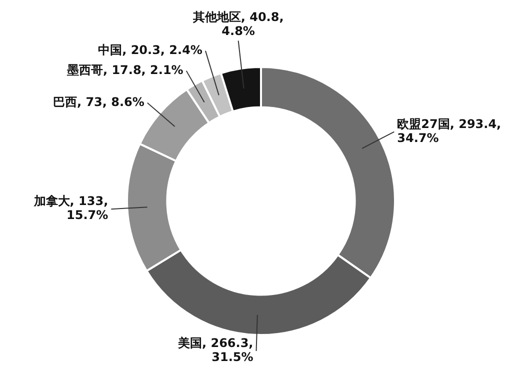  I want to click on slice-label: 中国, 20.3, 2.4%, so click(150, 49).